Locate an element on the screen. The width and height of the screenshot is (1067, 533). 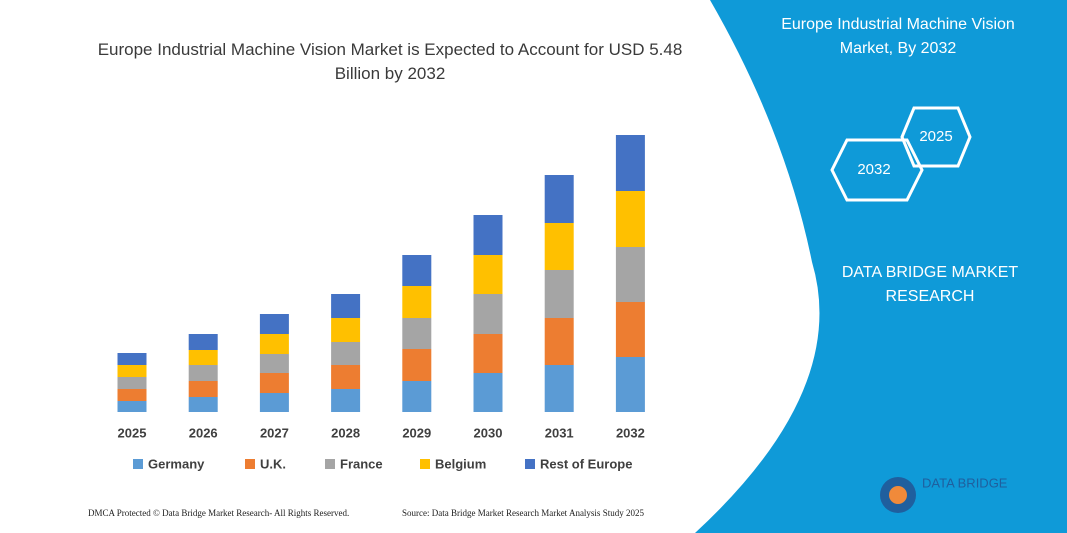
legend-label: Rest of Europe is located at coordinates (586, 463).